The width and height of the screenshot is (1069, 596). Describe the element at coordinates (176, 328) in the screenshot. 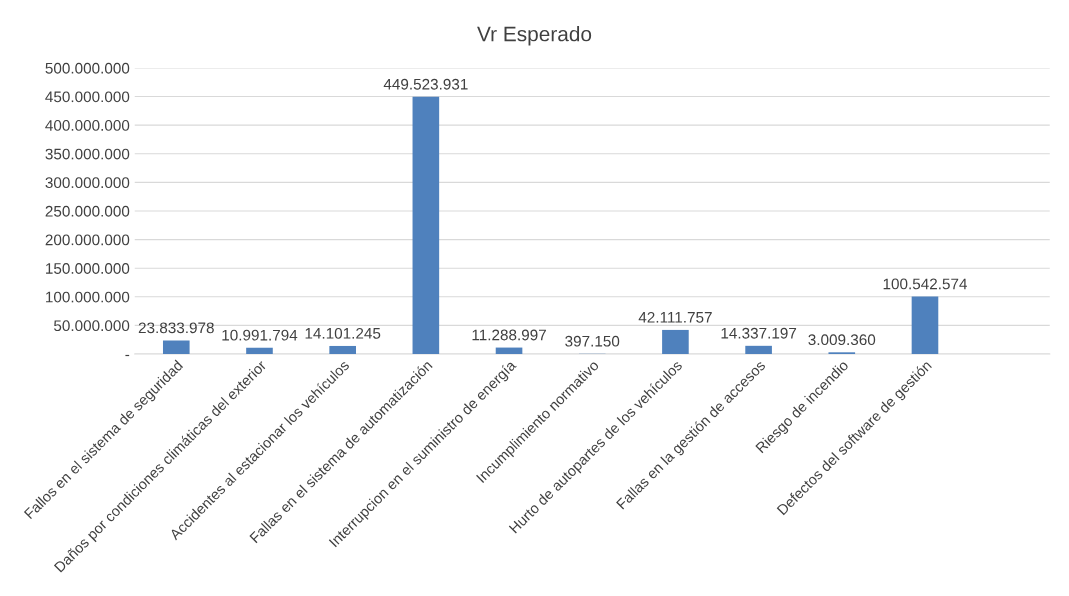

I see `data-label: 23.833.978` at that location.